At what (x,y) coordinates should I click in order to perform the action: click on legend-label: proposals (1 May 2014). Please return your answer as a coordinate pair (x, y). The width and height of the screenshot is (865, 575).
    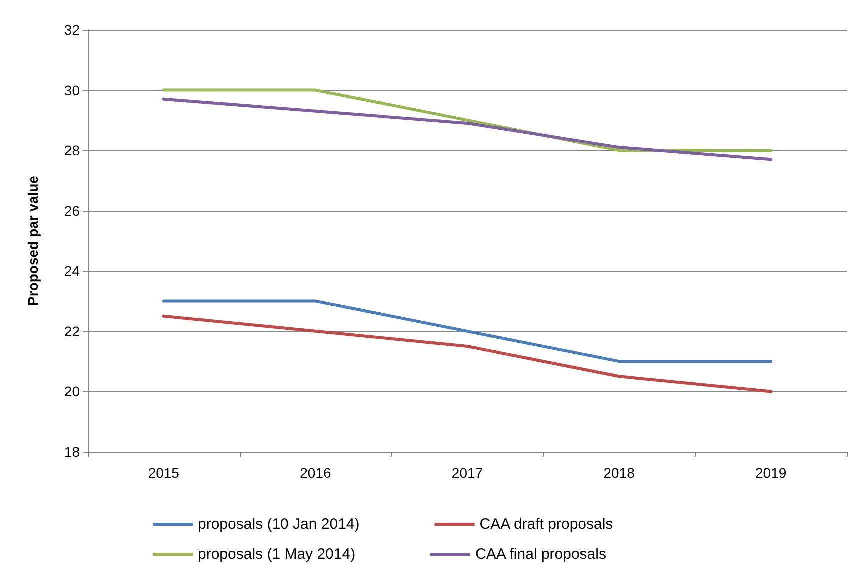
    Looking at the image, I should click on (277, 554).